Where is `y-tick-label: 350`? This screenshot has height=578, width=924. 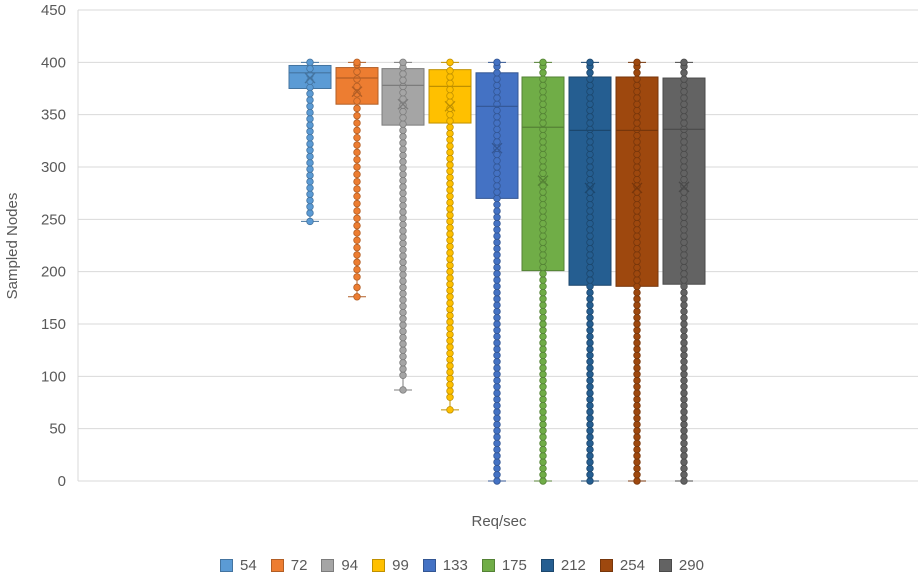
y-tick-label: 350 is located at coordinates (53, 115).